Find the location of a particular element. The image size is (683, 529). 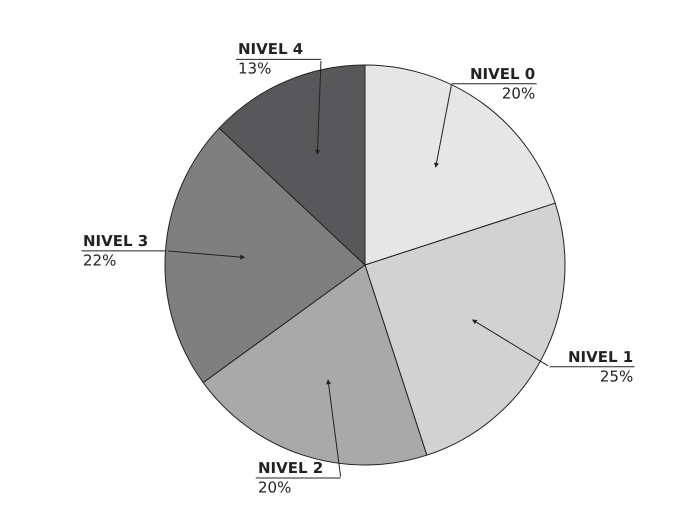

slice-label: NIVEL 4 is located at coordinates (271, 49).